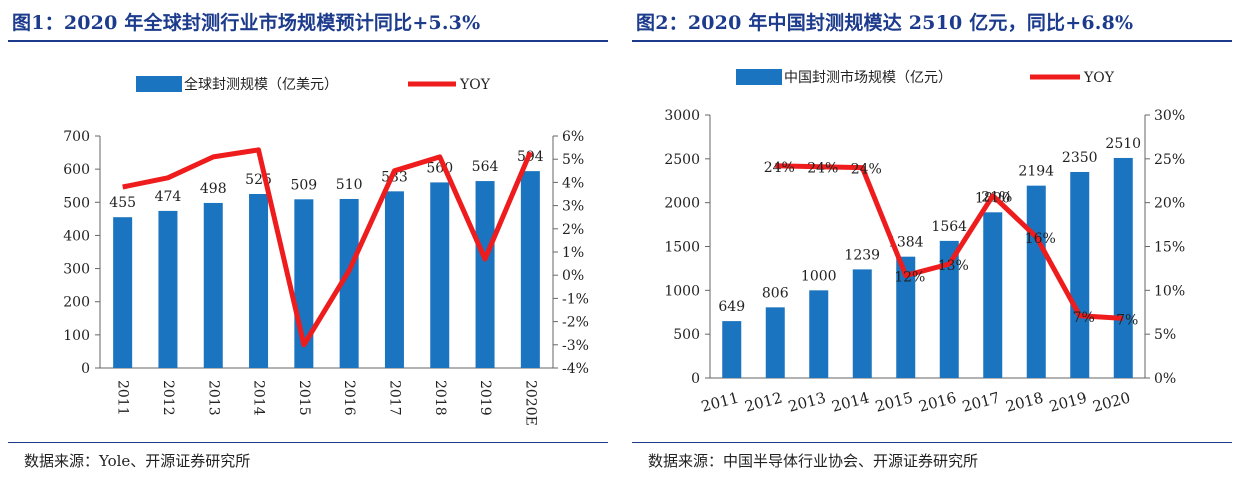 Image resolution: width=1248 pixels, height=481 pixels. Describe the element at coordinates (775, 293) in the screenshot. I see `bar-value-label: 806` at that location.